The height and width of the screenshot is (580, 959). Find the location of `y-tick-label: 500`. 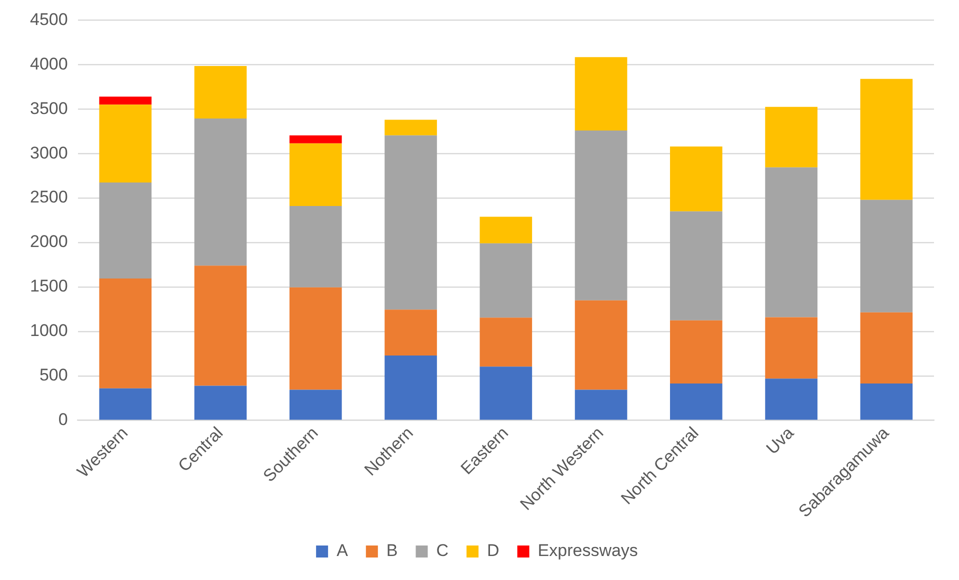

y-tick-label: 500 is located at coordinates (53, 375).